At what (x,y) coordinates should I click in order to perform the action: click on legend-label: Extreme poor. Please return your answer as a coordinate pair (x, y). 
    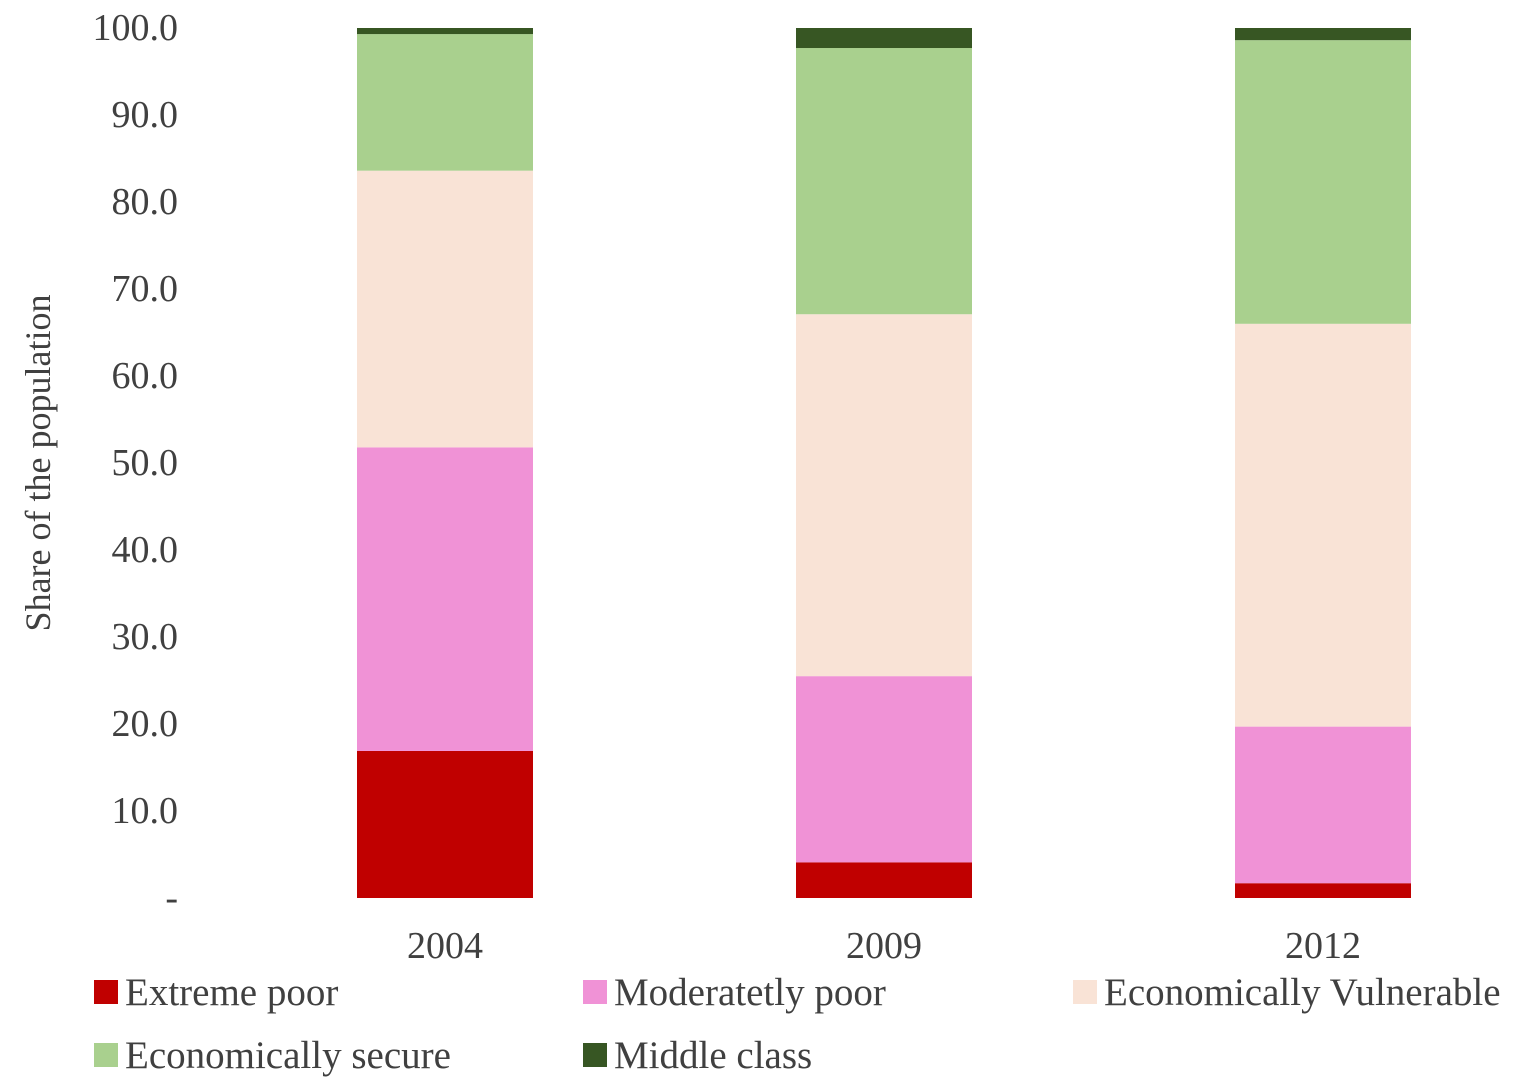
    Looking at the image, I should click on (231, 992).